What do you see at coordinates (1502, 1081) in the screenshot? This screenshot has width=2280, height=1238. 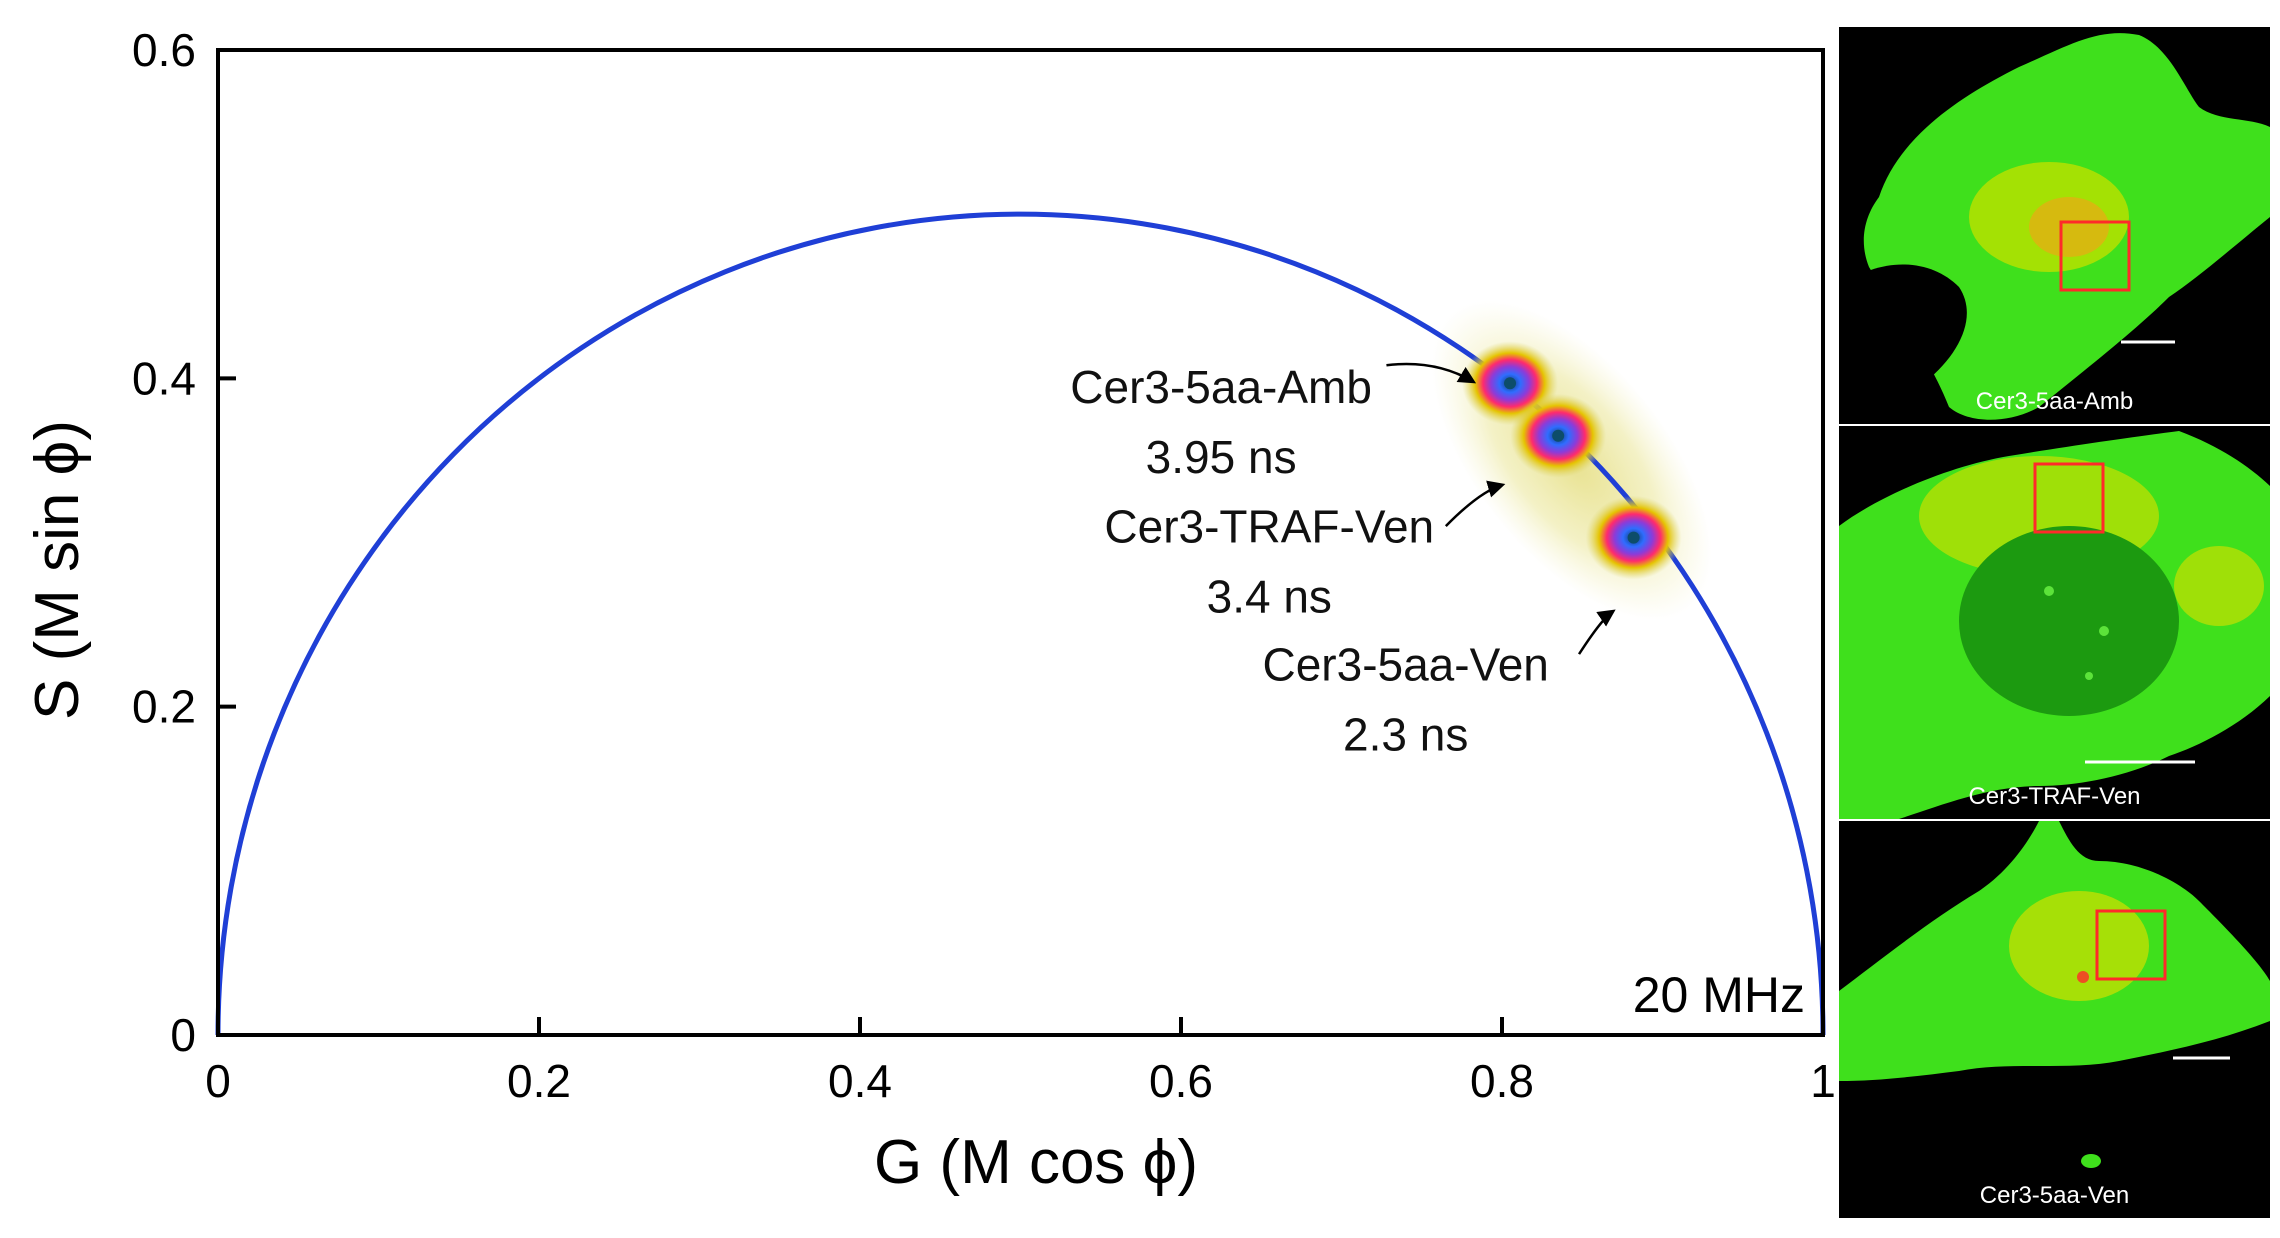 I see `x-tick-label: 0.8` at bounding box center [1502, 1081].